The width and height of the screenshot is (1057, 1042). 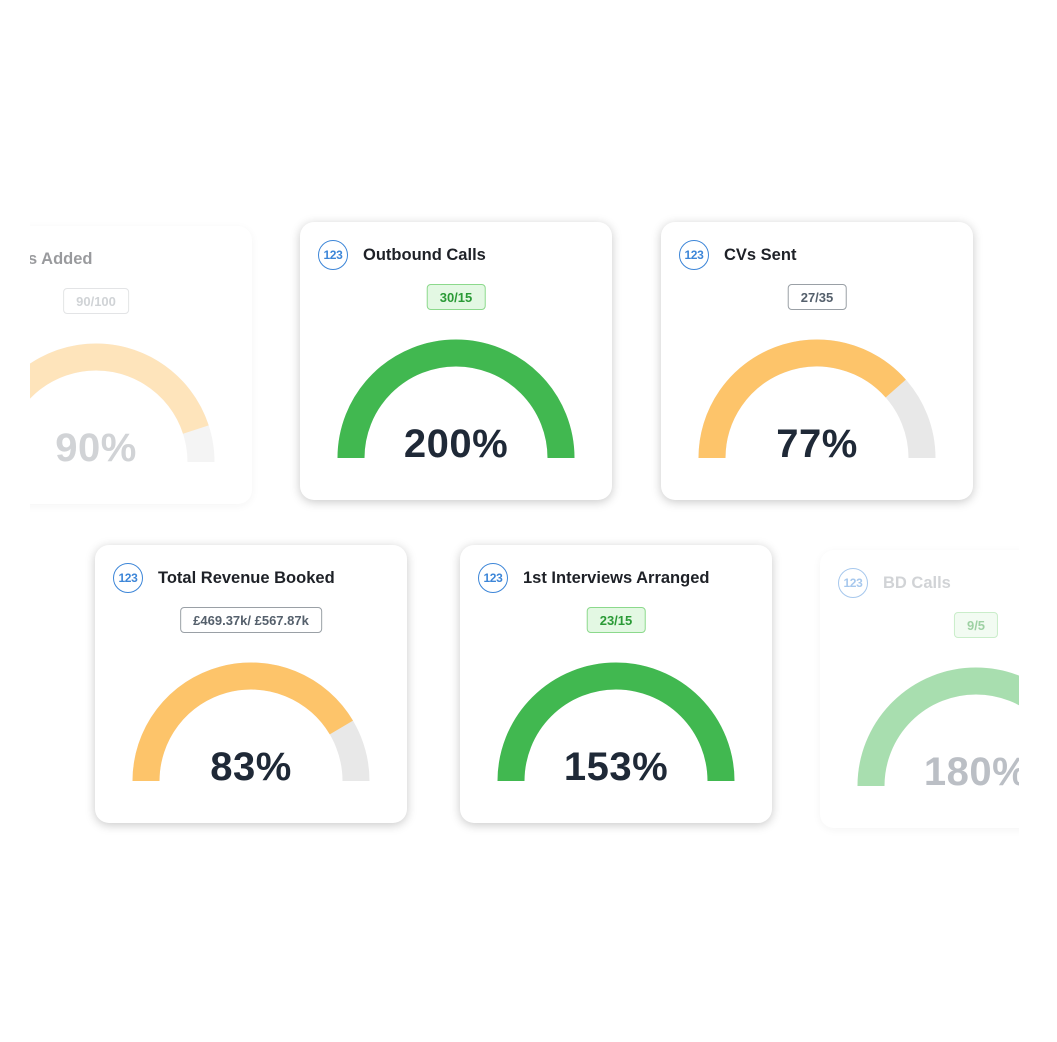 What do you see at coordinates (760, 255) in the screenshot?
I see `card-title: CVs Sent` at bounding box center [760, 255].